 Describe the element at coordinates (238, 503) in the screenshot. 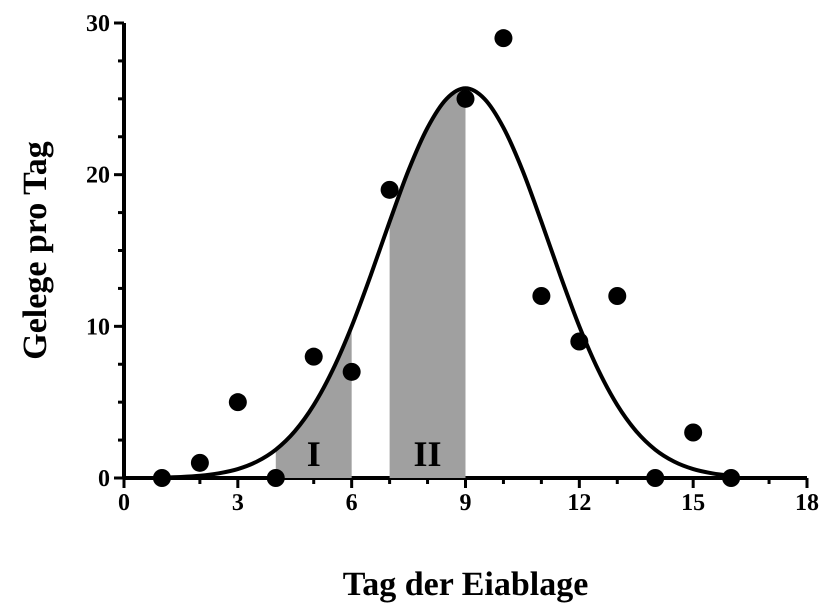

I see `x-tick-label: 3` at that location.